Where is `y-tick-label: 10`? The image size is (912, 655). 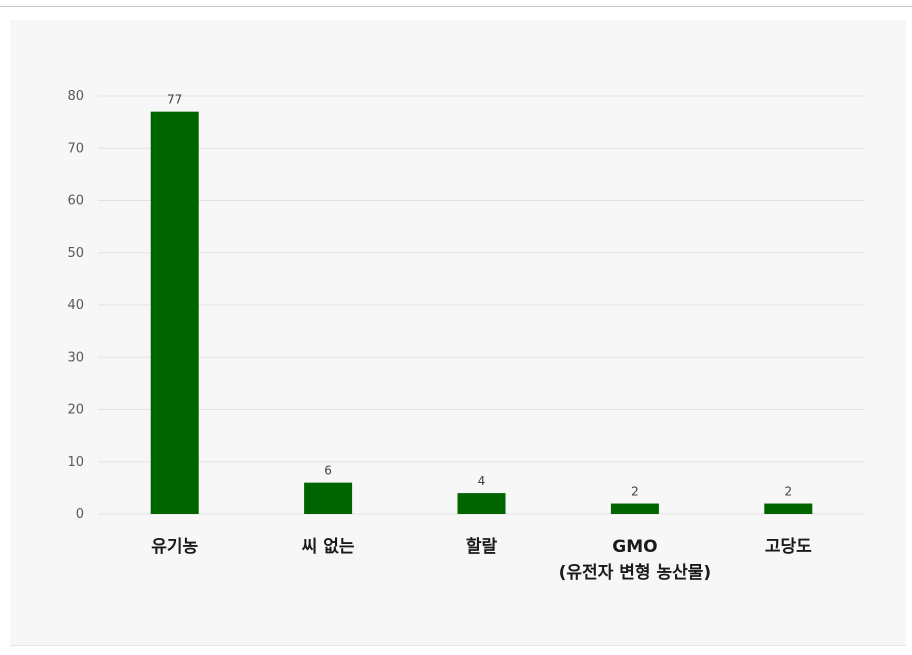 y-tick-label: 10 is located at coordinates (75, 462).